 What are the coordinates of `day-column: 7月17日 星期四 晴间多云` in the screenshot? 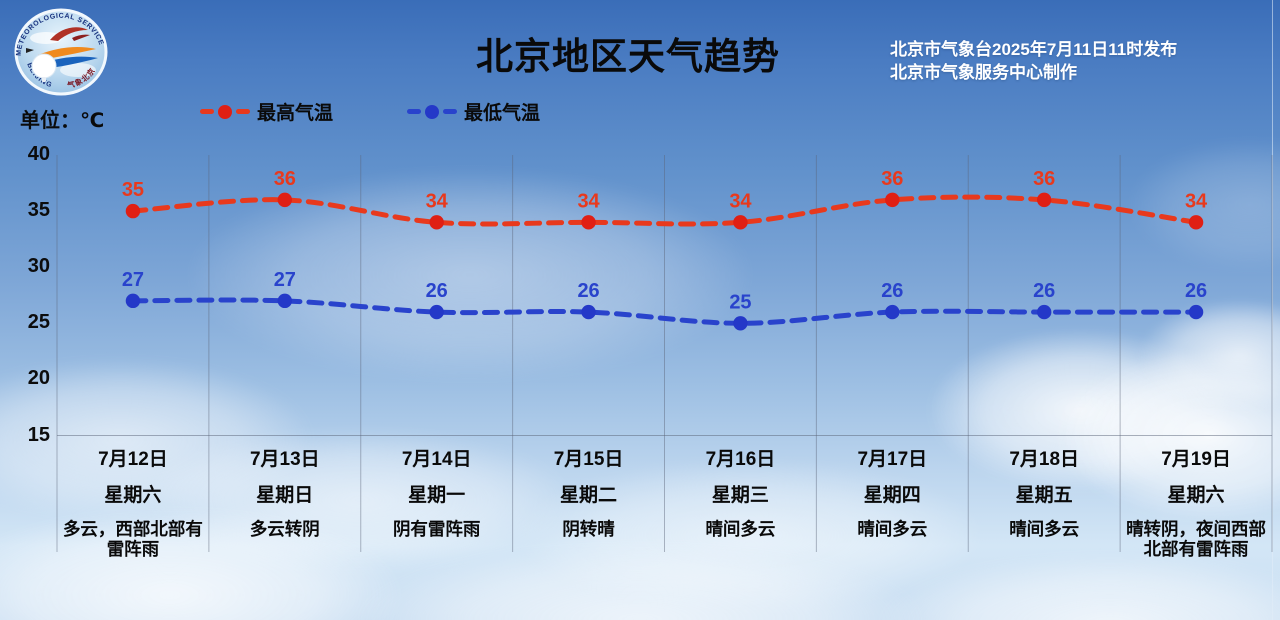 It's located at (892, 501).